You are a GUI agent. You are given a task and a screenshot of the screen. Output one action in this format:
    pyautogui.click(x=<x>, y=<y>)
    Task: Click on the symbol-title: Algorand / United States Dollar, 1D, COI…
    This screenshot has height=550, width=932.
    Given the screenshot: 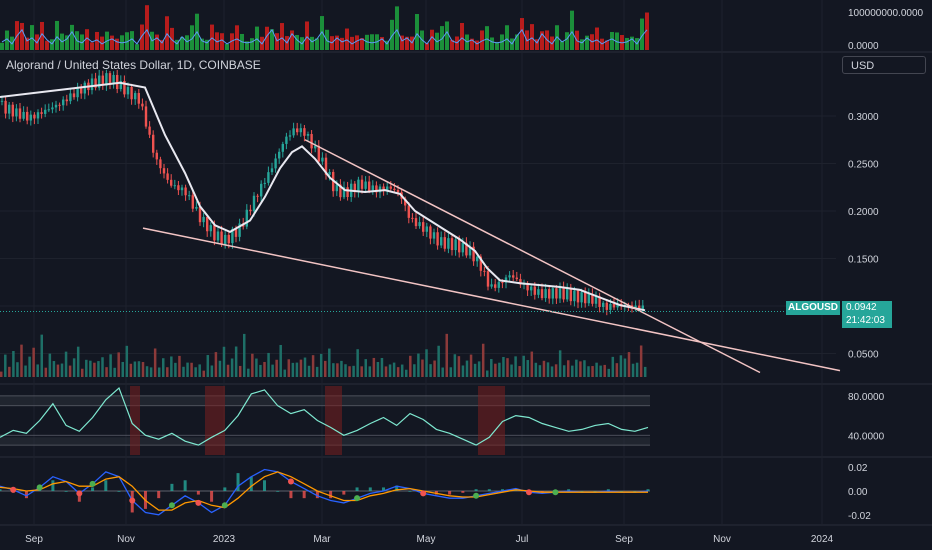 What is the action you would take?
    pyautogui.click(x=133, y=65)
    